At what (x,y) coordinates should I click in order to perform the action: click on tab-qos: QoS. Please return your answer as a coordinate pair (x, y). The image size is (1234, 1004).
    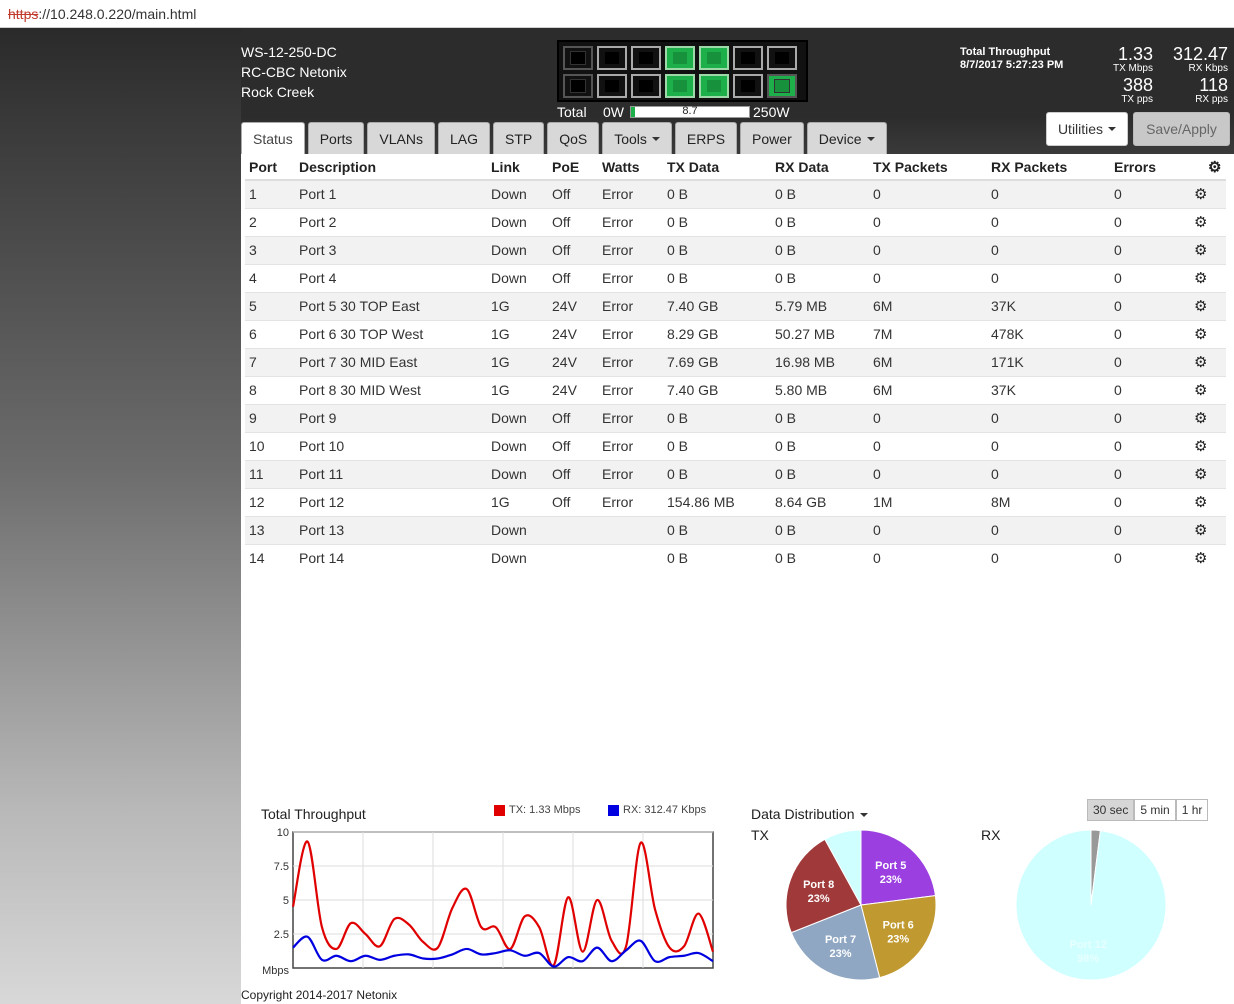
    Looking at the image, I should click on (573, 138).